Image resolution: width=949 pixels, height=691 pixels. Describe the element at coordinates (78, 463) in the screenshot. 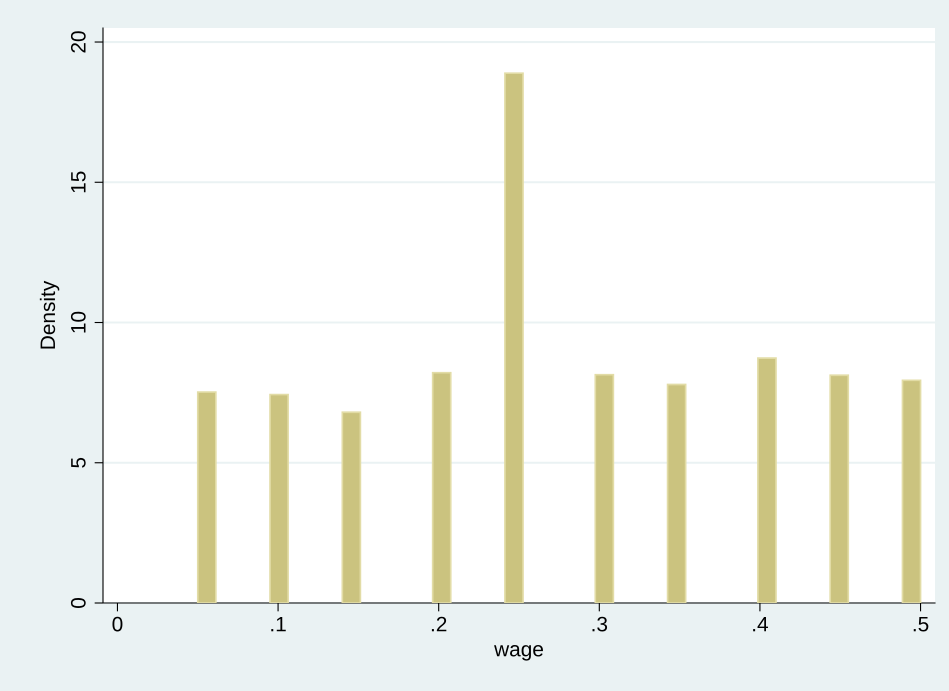

I see `y-tick-label: 5` at that location.